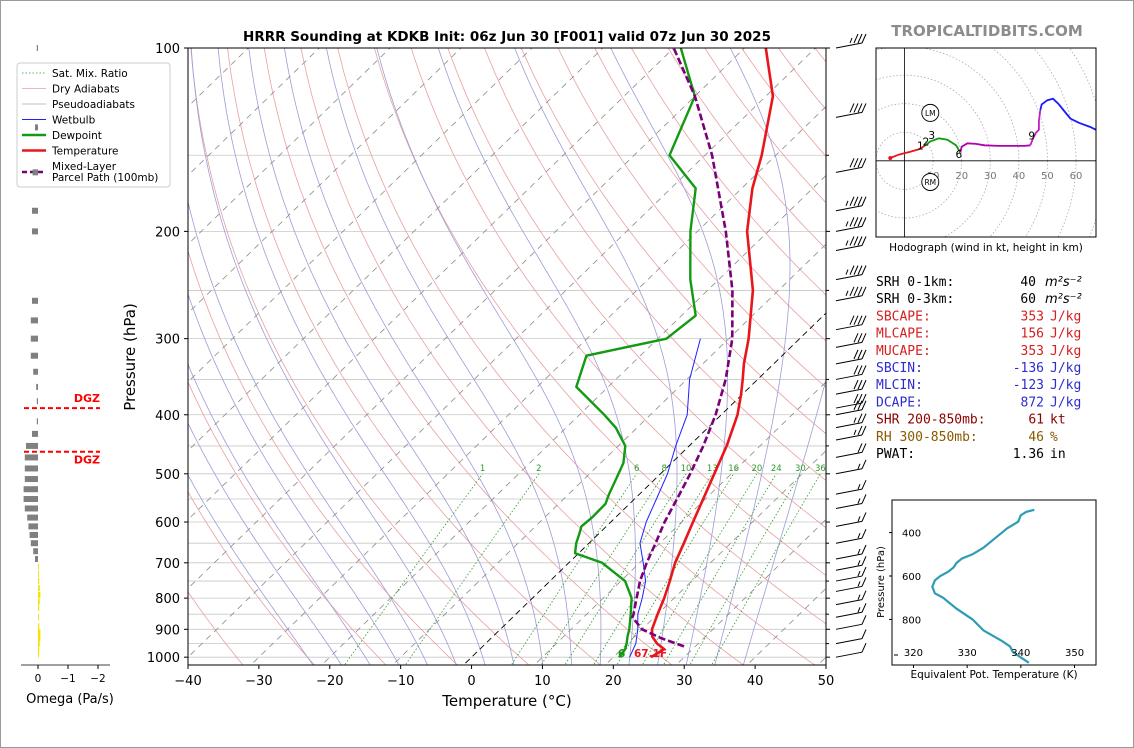 The height and width of the screenshot is (748, 1134). What do you see at coordinates (167, 475) in the screenshot?
I see `pressure-tick-label: 500` at bounding box center [167, 475].